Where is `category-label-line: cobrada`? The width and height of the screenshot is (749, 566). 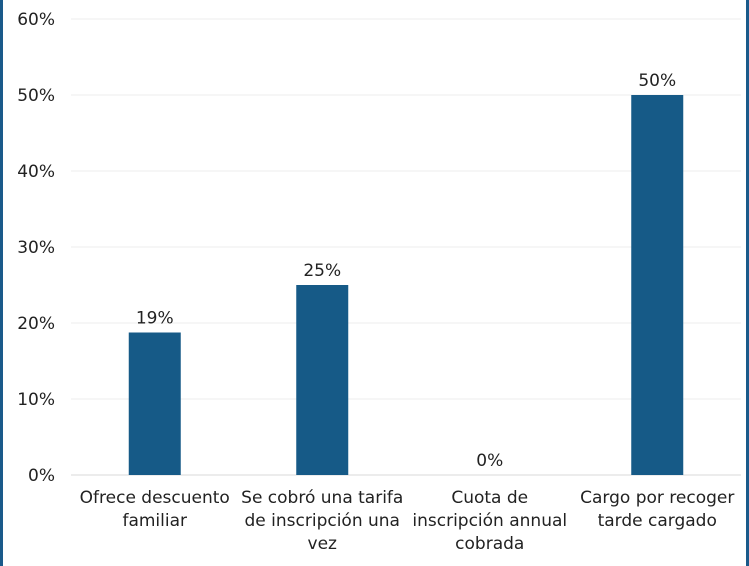
category-label-line: cobrada is located at coordinates (489, 544).